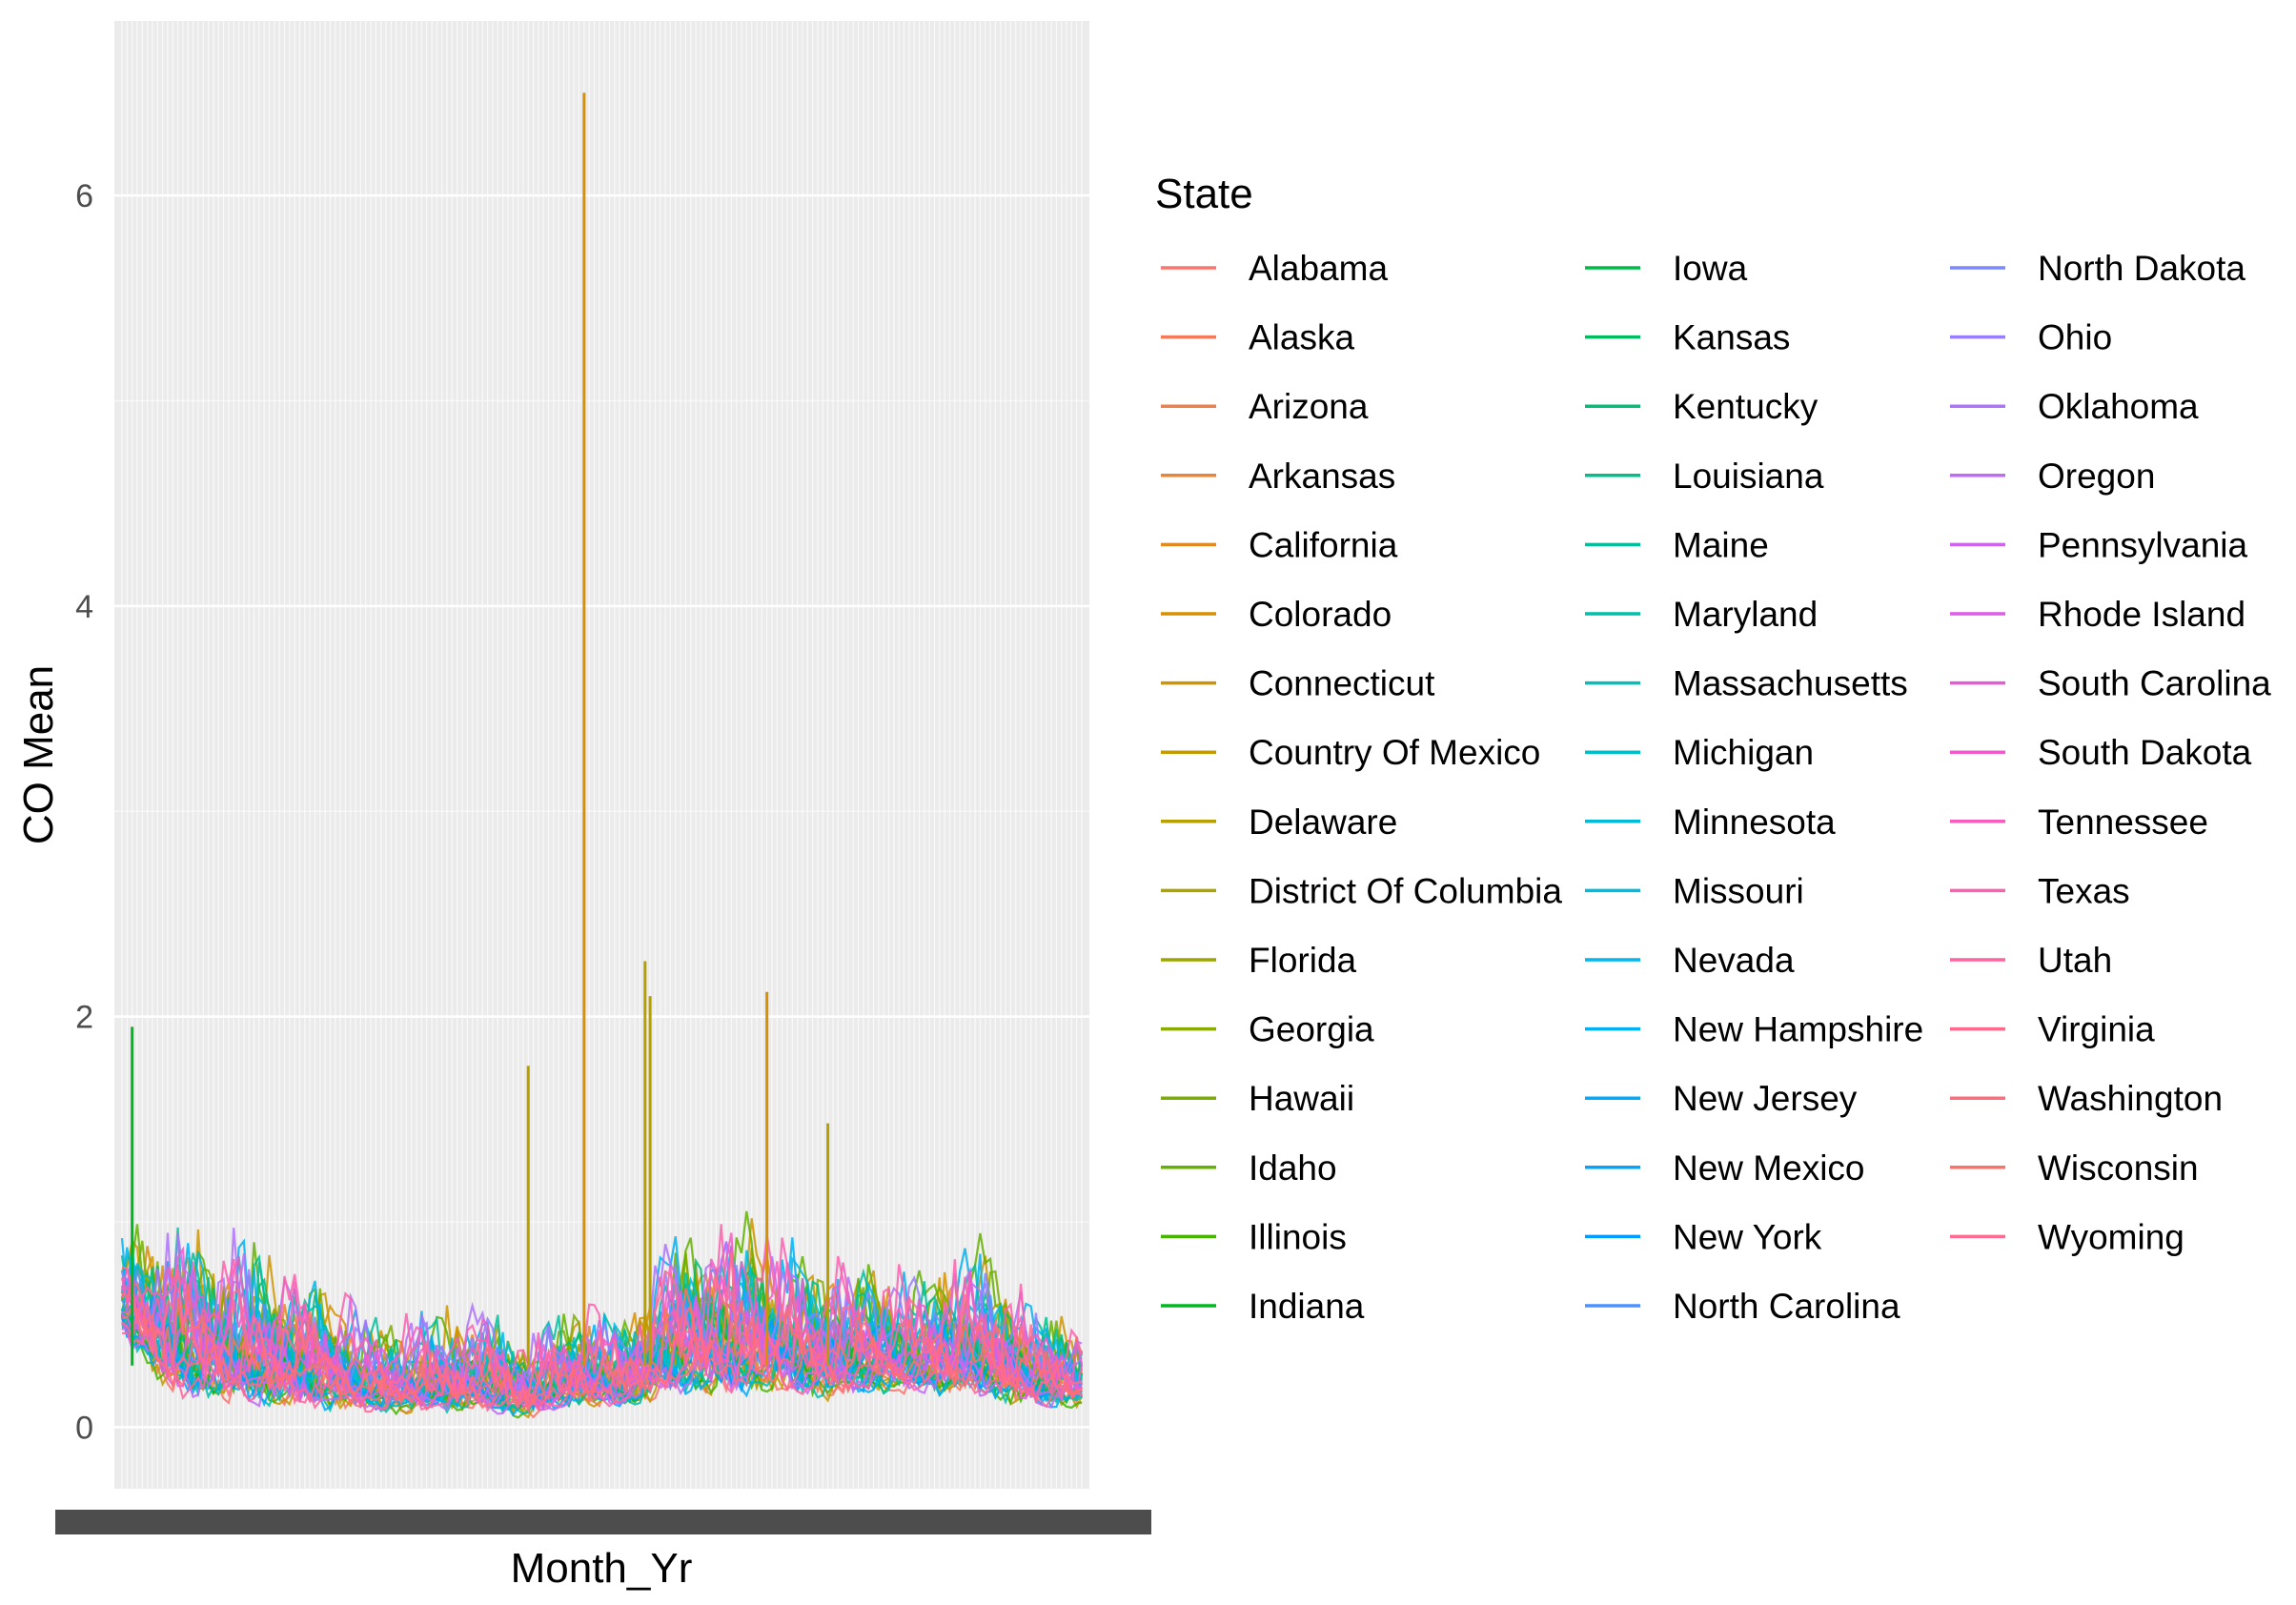 This screenshot has height=1605, width=2296. What do you see at coordinates (2154, 684) in the screenshot?
I see `legend-label: South Carolina` at bounding box center [2154, 684].